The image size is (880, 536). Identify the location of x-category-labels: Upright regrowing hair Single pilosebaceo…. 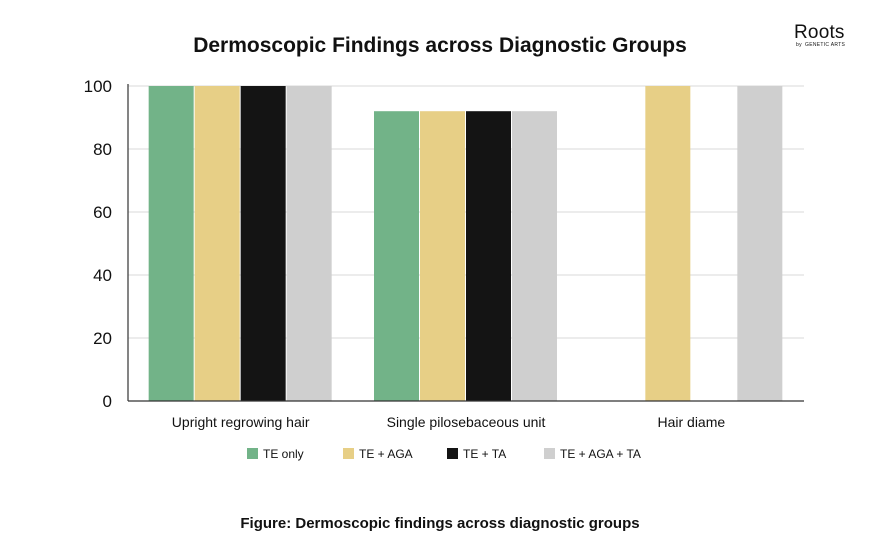
(449, 422).